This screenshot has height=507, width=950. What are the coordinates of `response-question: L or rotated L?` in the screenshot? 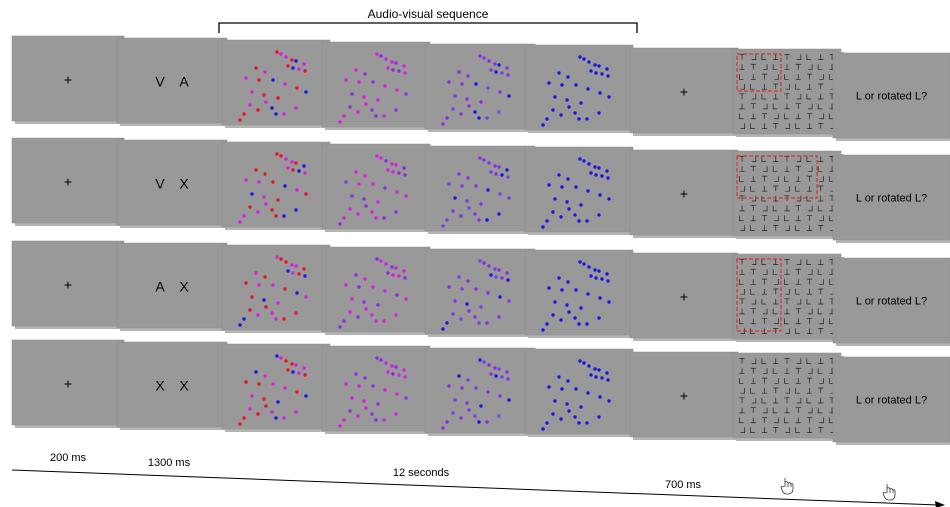 It's located at (891, 199).